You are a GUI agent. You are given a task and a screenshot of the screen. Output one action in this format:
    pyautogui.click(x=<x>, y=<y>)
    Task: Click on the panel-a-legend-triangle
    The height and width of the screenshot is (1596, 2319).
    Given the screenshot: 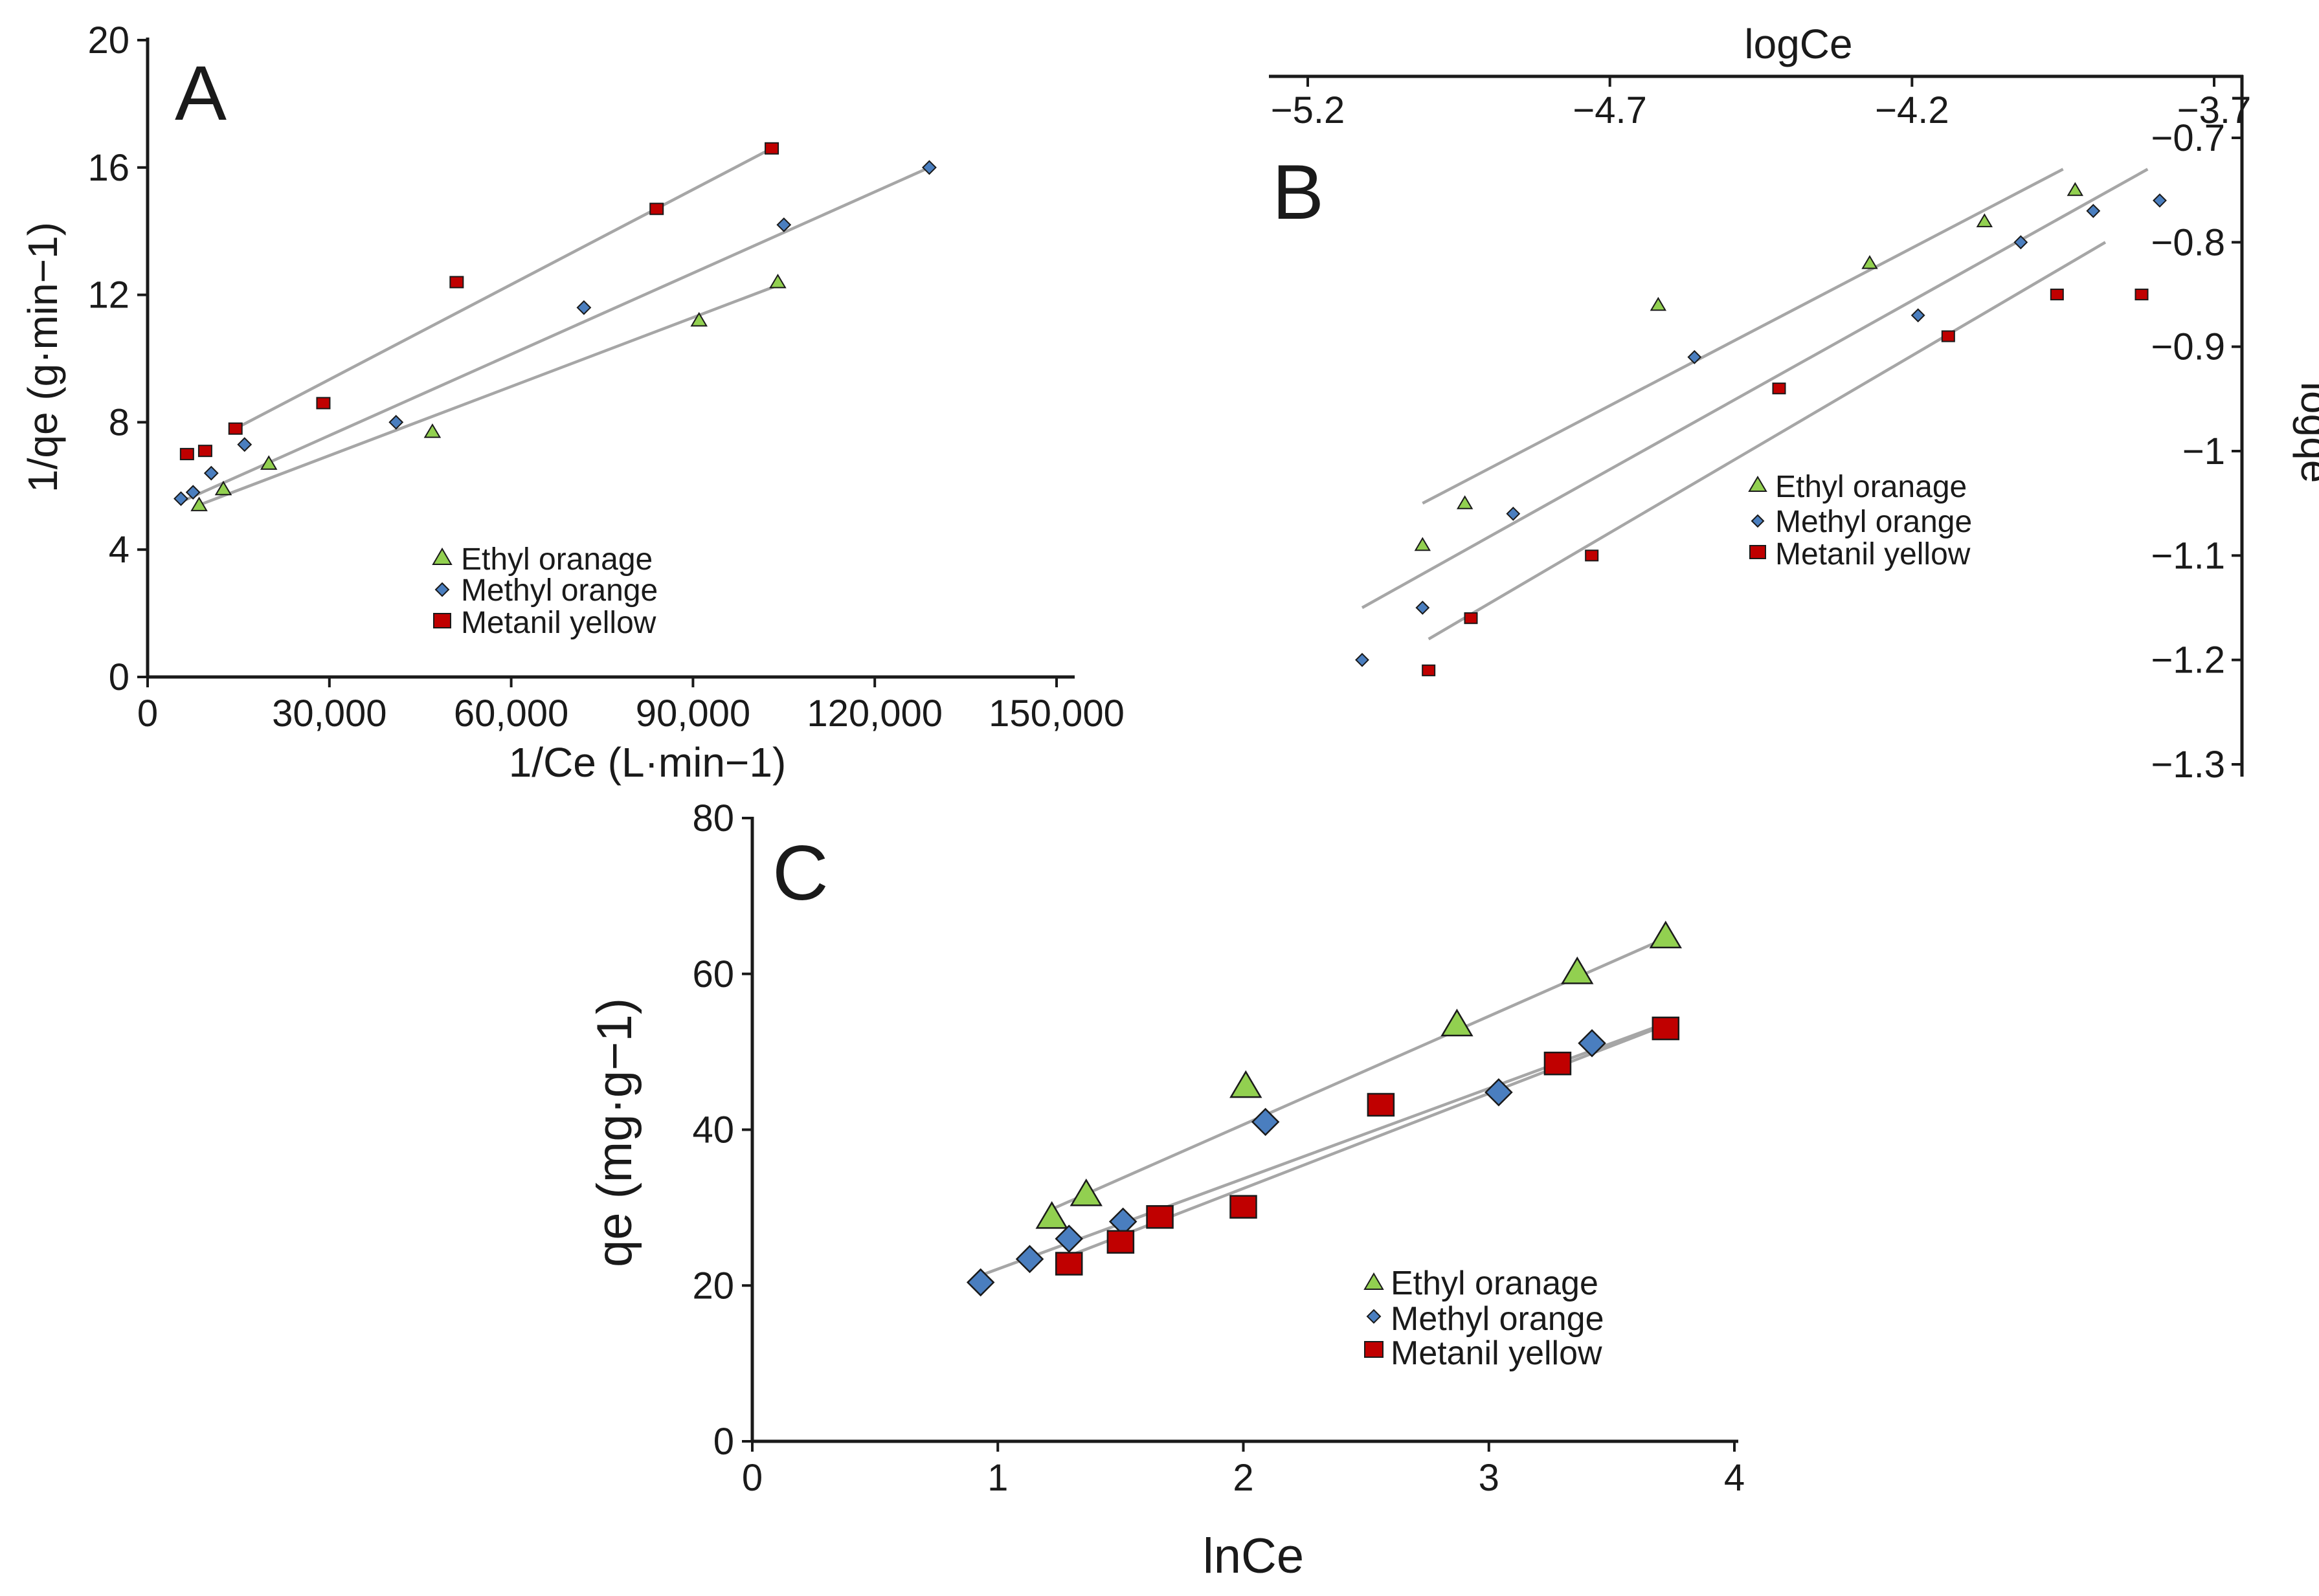 What is the action you would take?
    pyautogui.click(x=442, y=556)
    